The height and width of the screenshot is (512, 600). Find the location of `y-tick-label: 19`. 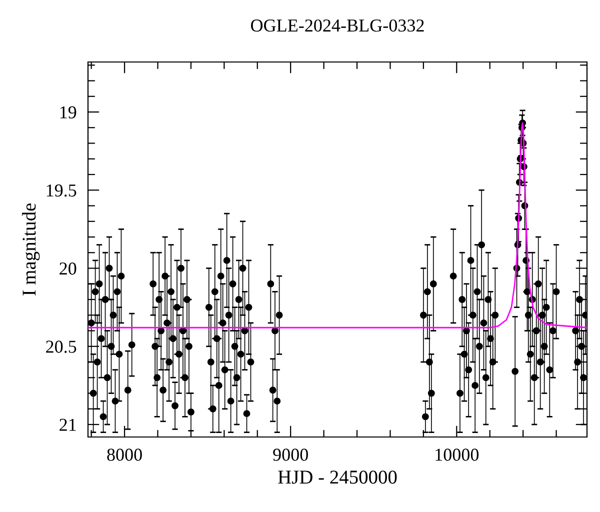

y-tick-label: 19 is located at coordinates (68, 112).